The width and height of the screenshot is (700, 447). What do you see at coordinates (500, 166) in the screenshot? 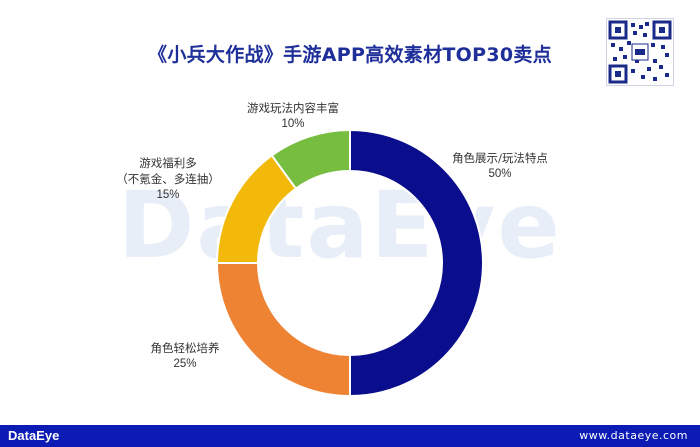
I see `slice-label-1: 角色展示/玩法特点 50%` at bounding box center [500, 166].